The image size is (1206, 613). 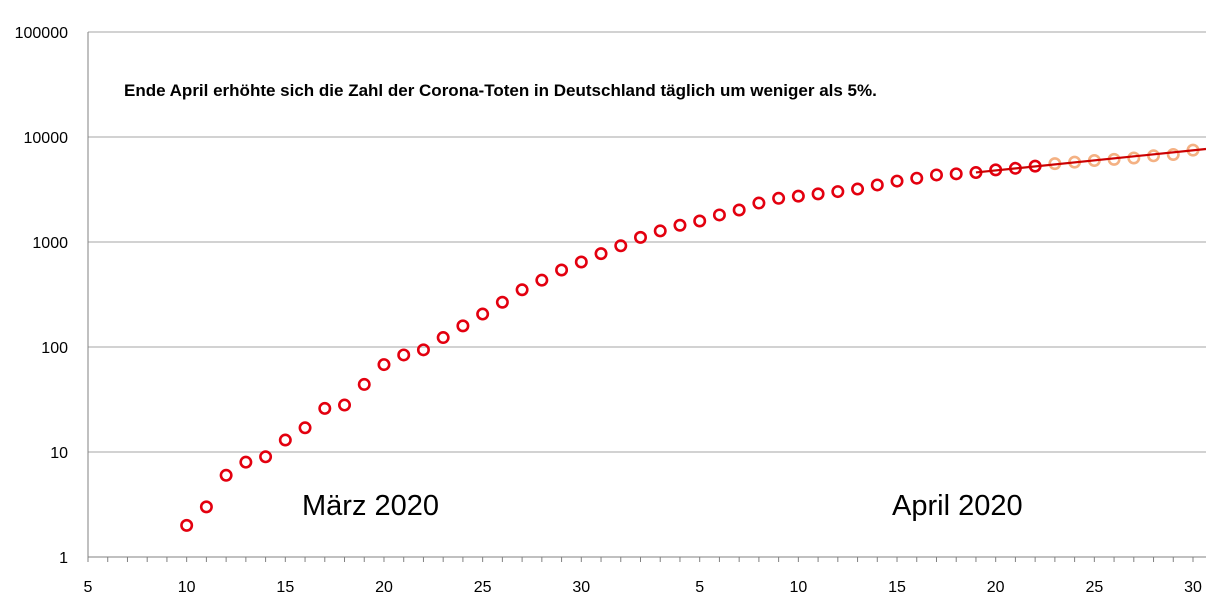 I want to click on y-tick-label-10000: 10000, so click(x=46, y=138).